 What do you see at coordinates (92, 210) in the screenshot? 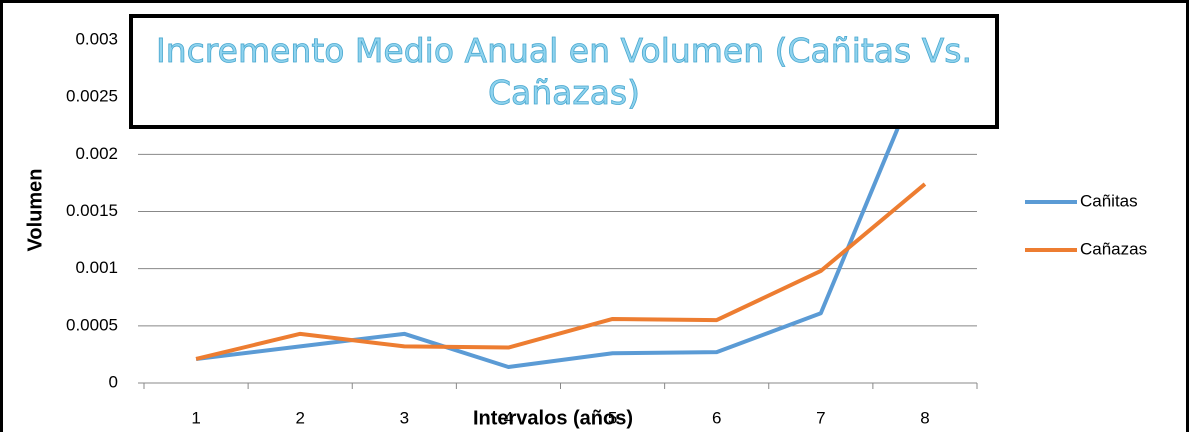
I see `y-tick-label: 0.0015` at bounding box center [92, 210].